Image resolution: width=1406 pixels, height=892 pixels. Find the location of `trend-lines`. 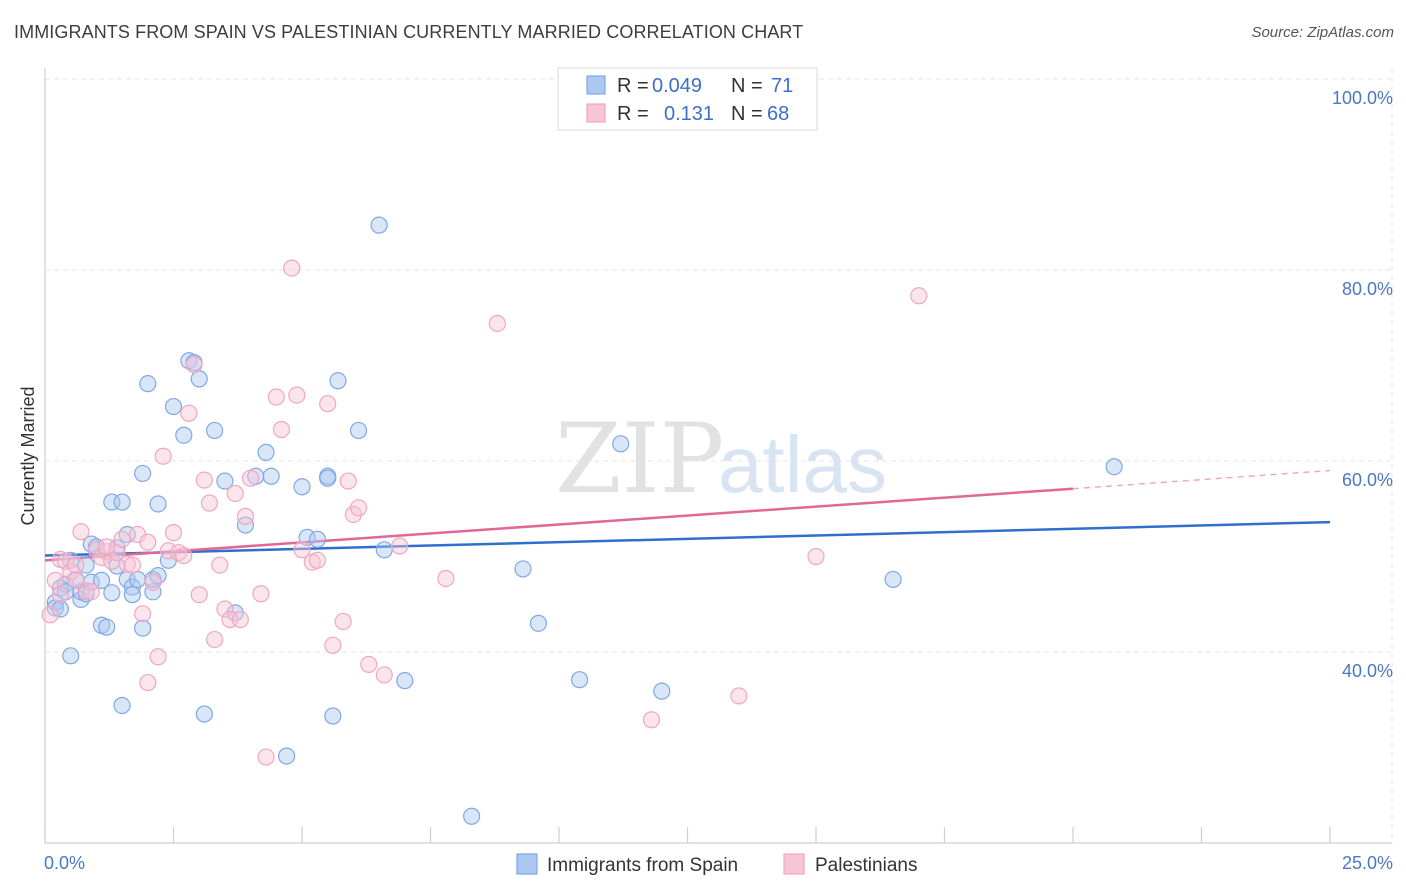

trend-lines is located at coordinates (687, 515).